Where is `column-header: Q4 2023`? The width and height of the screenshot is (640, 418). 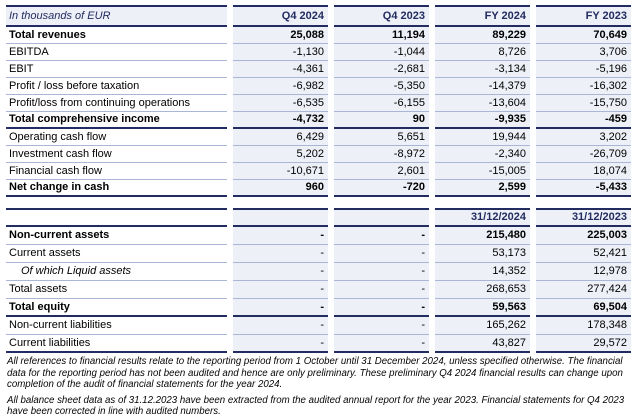
column-header: Q4 2023 is located at coordinates (381, 16).